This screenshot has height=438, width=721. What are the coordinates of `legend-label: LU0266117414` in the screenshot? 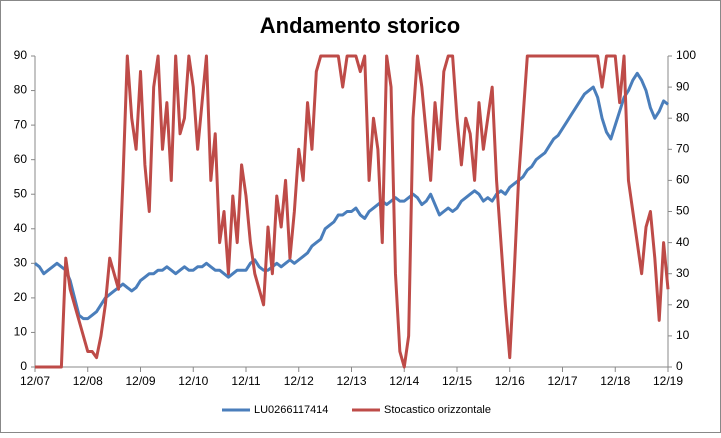 It's located at (291, 410).